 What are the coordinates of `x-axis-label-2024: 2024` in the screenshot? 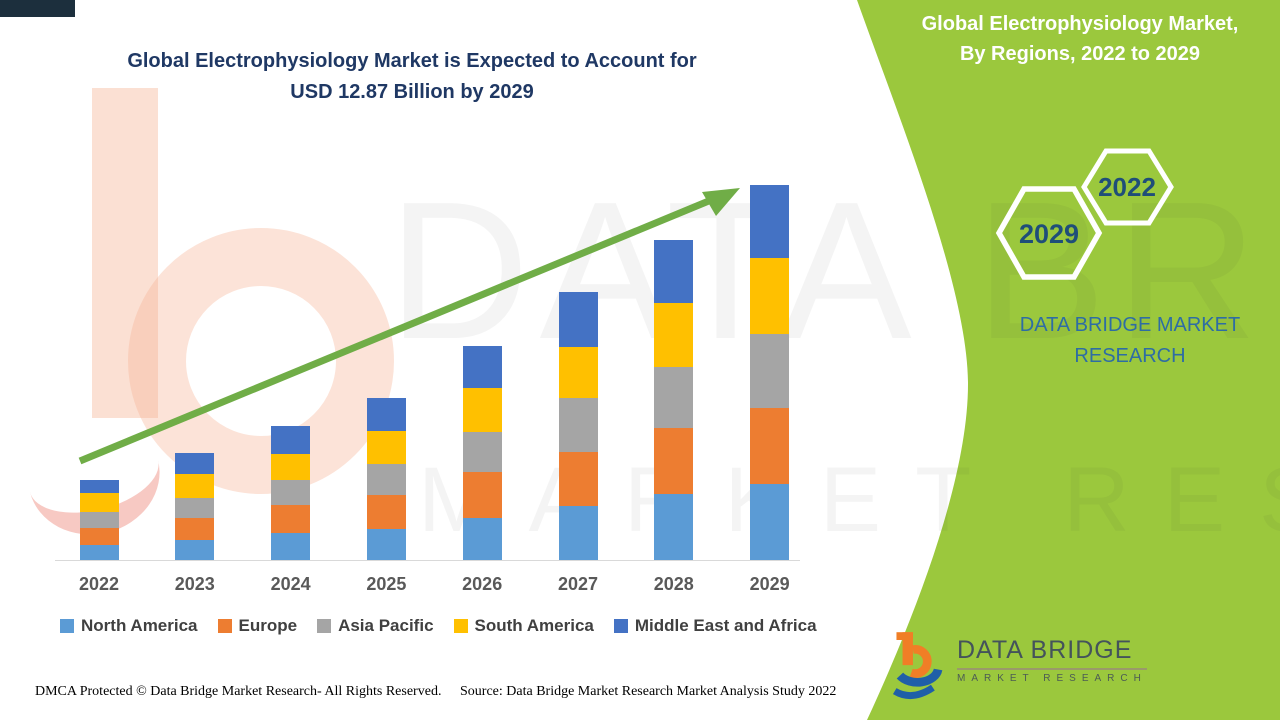 It's located at (290, 584).